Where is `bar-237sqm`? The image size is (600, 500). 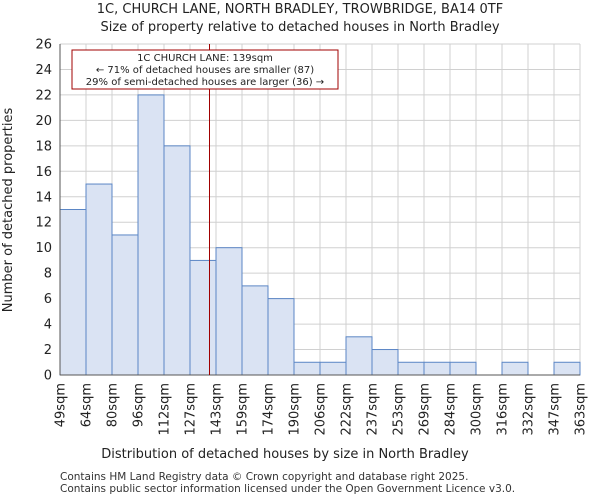
bar-237sqm is located at coordinates (385, 362).